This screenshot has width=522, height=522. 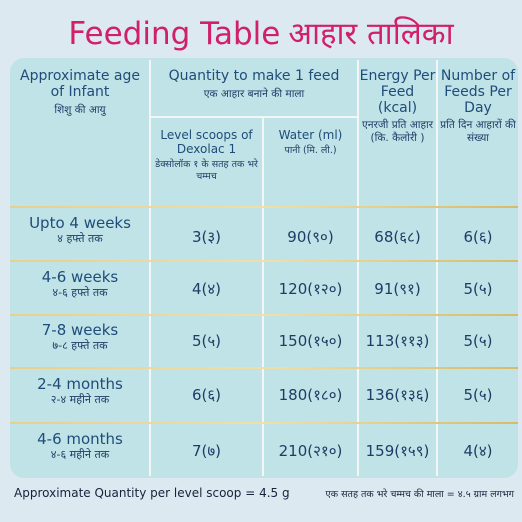 What do you see at coordinates (80, 277) in the screenshot?
I see `row-2-age-en: 4-6 weeks` at bounding box center [80, 277].